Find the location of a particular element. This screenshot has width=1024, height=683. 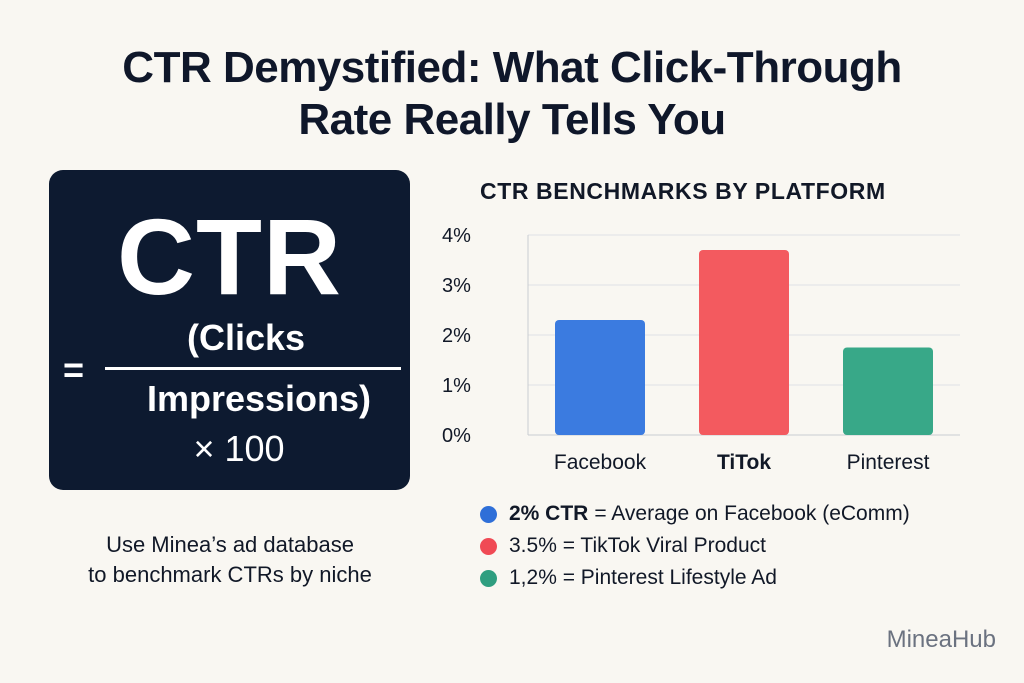

caption-line-1: Use Minea’s ad database is located at coordinates (230, 544).